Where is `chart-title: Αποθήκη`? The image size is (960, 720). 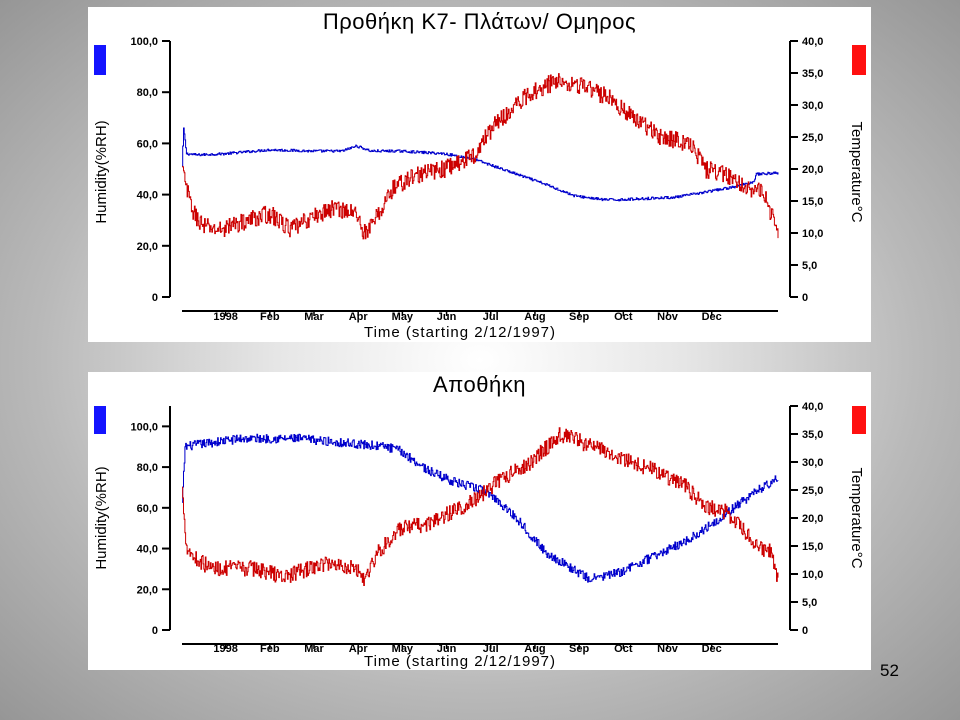 chart-title: Αποθήκη is located at coordinates (479, 384).